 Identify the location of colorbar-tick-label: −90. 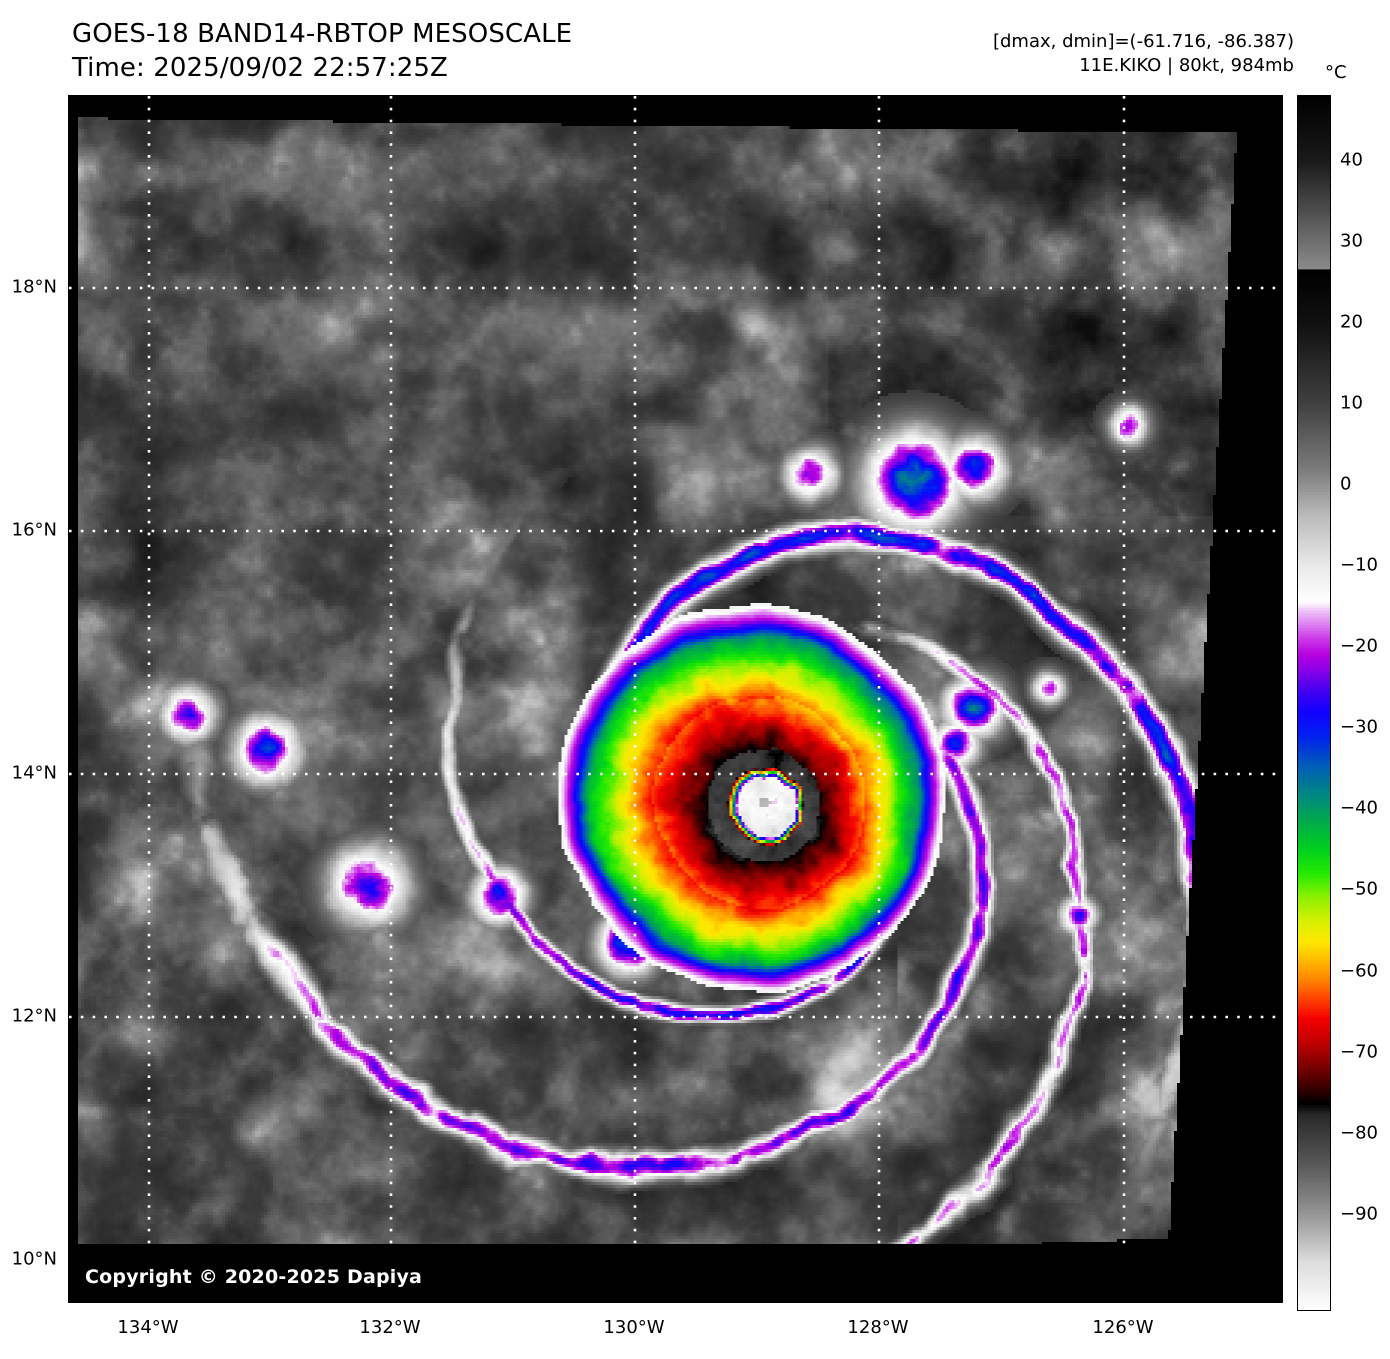
(1359, 1214).